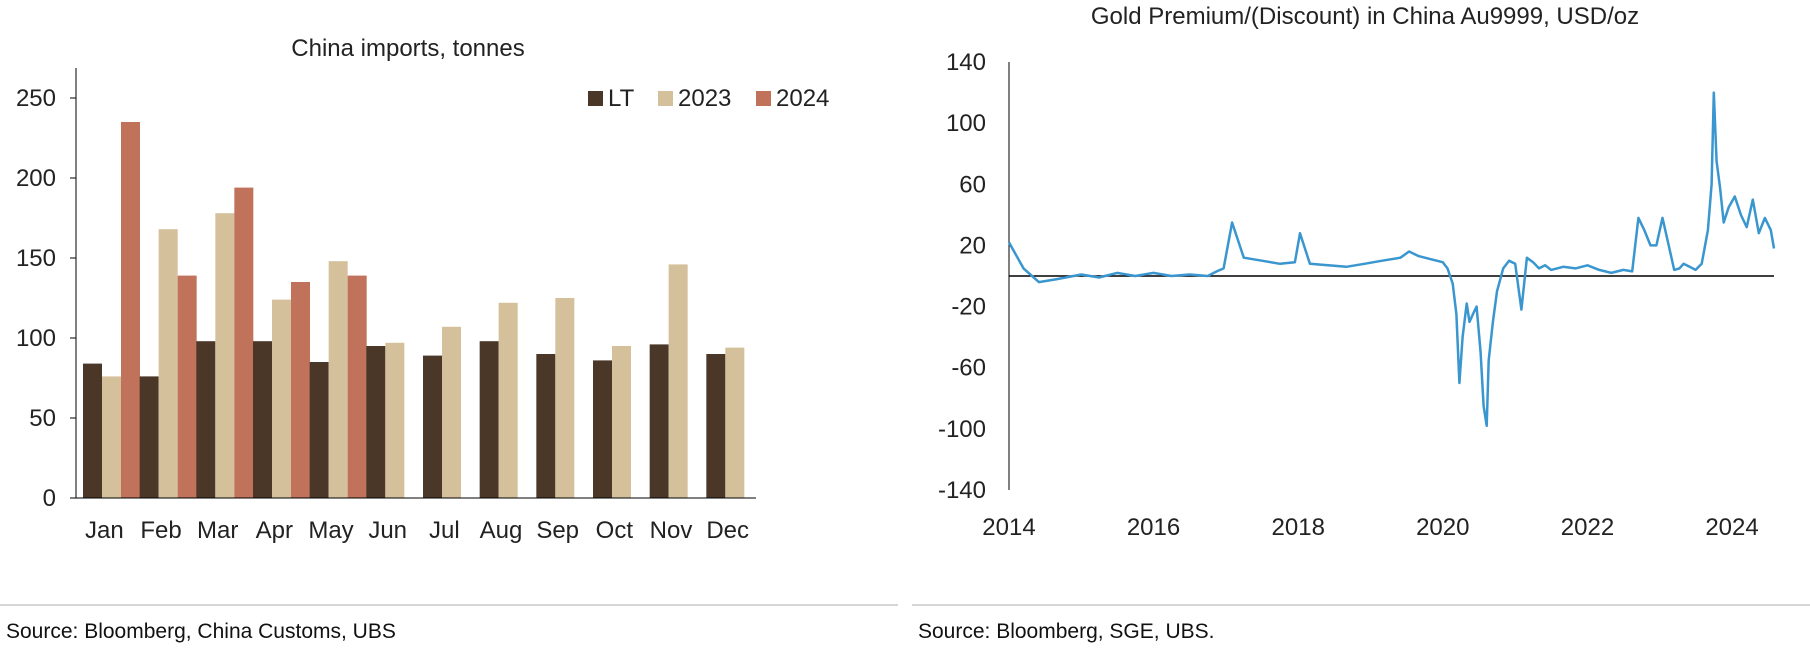  What do you see at coordinates (451, 412) in the screenshot?
I see `bar-2023-Jul` at bounding box center [451, 412].